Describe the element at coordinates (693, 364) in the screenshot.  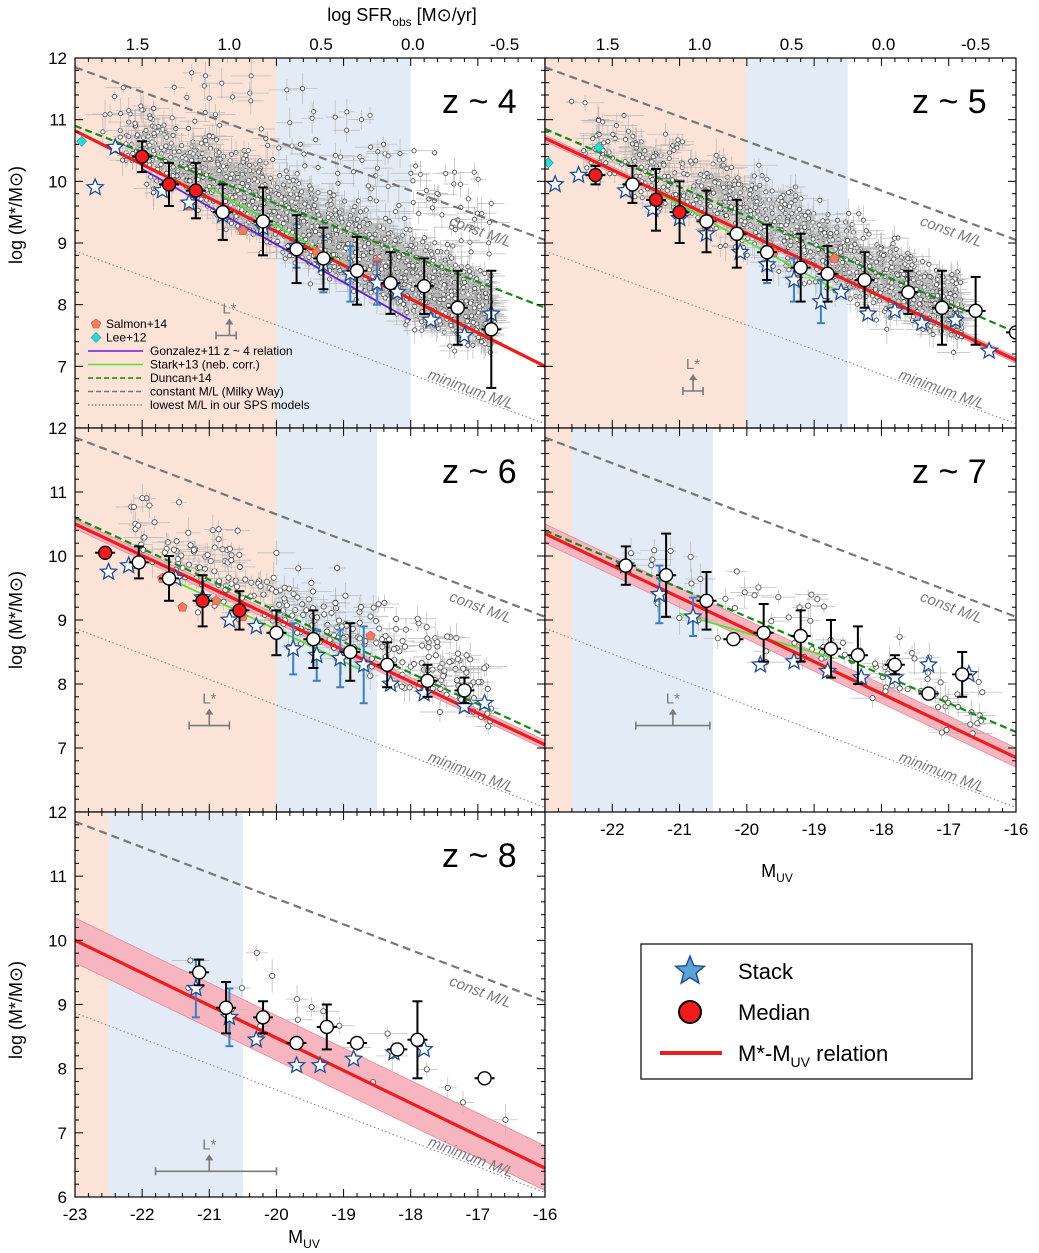
I see `lstar-label: L*` at that location.